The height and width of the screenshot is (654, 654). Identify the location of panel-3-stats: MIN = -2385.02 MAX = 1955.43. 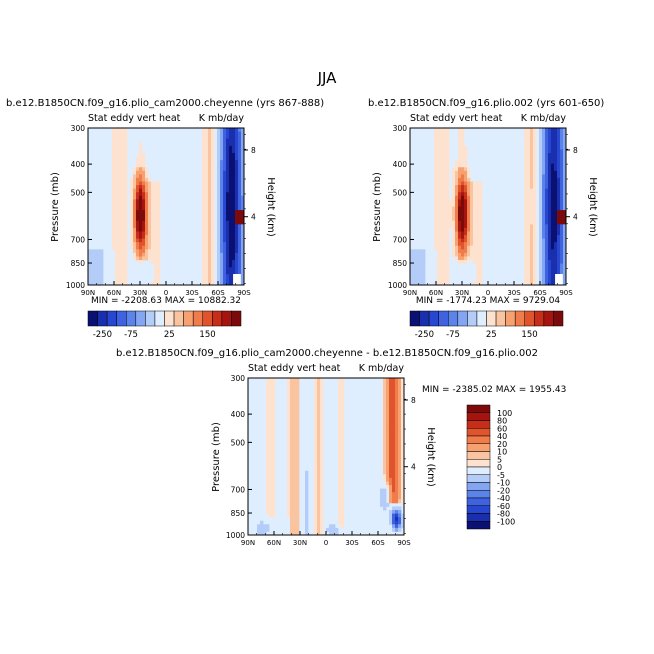
(494, 390).